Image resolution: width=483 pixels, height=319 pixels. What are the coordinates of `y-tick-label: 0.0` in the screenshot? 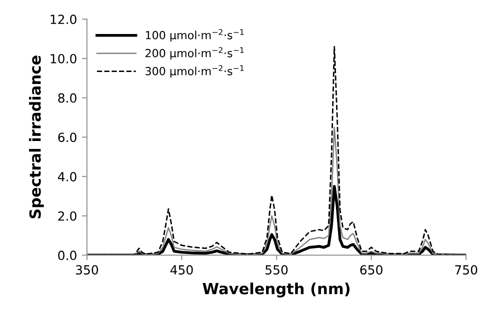 It's located at (67, 255).